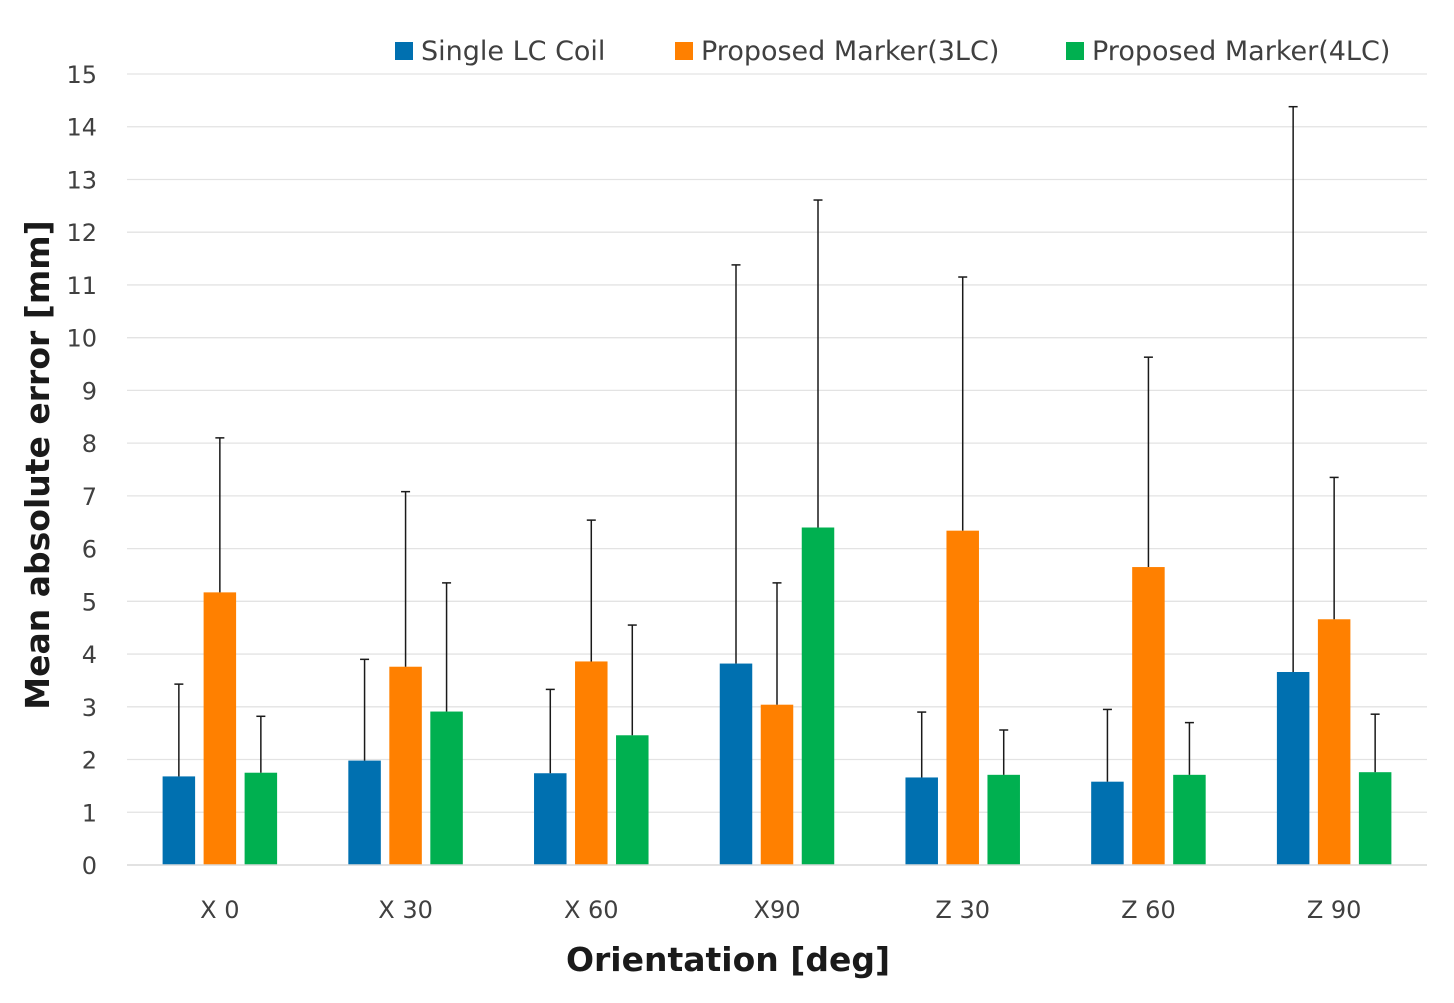 The width and height of the screenshot is (1454, 1003). Describe the element at coordinates (81, 339) in the screenshot. I see `y-tick-label: 10` at that location.